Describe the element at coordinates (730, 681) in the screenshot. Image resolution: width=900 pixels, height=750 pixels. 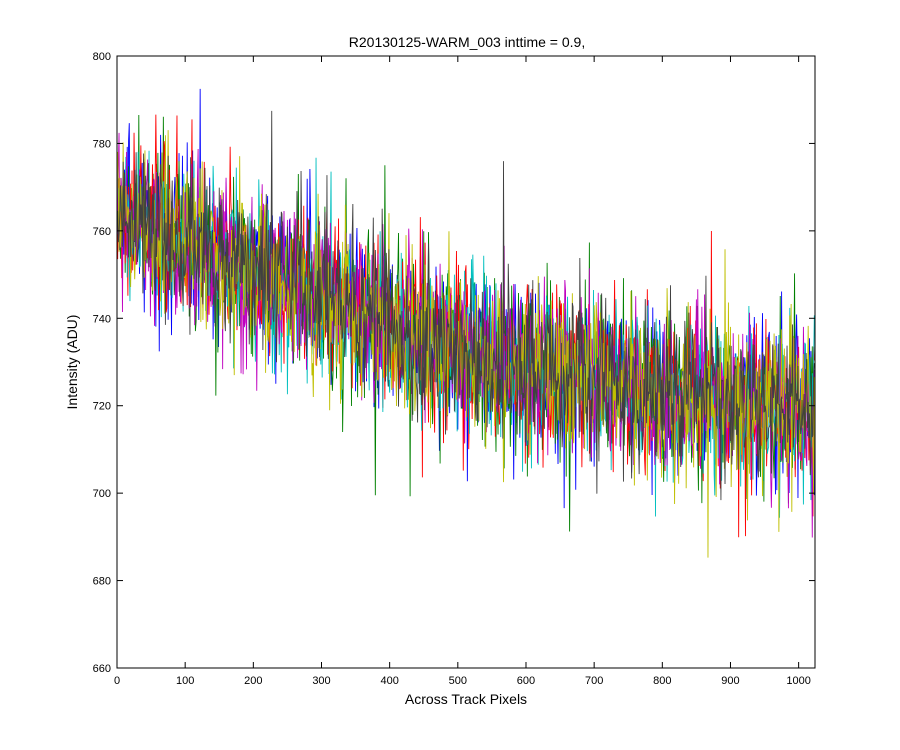
I see `x-tick-label: 900` at that location.